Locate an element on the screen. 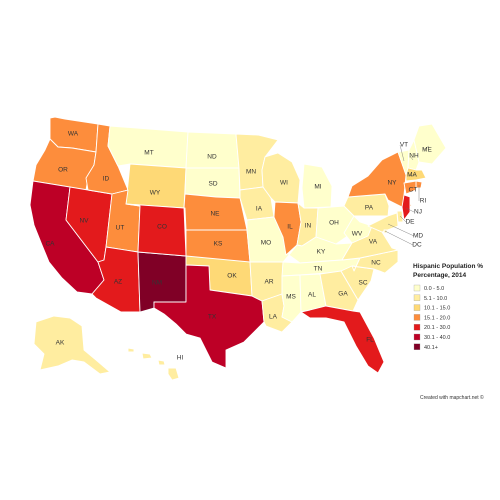 This screenshot has height=500, width=500. state-md is located at coordinates (383, 222).